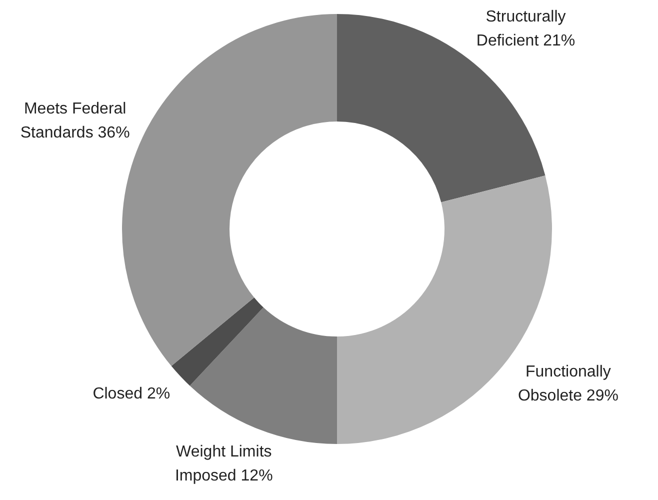 The image size is (658, 500). What do you see at coordinates (568, 383) in the screenshot?
I see `slice-label: Functionally Obsolete 29%` at bounding box center [568, 383].